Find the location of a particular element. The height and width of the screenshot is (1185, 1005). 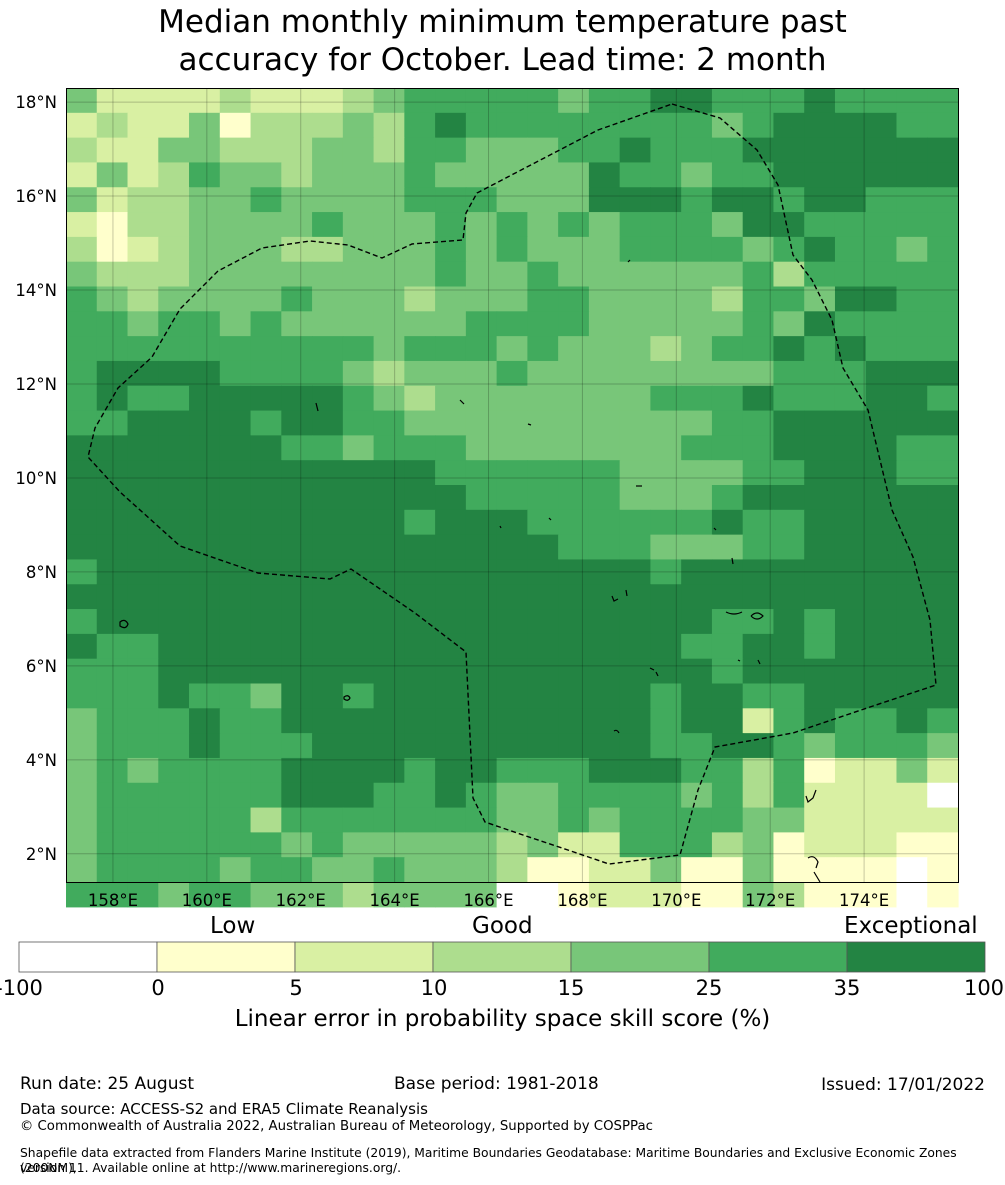

longitude-tick-label: 172°E is located at coordinates (770, 900).